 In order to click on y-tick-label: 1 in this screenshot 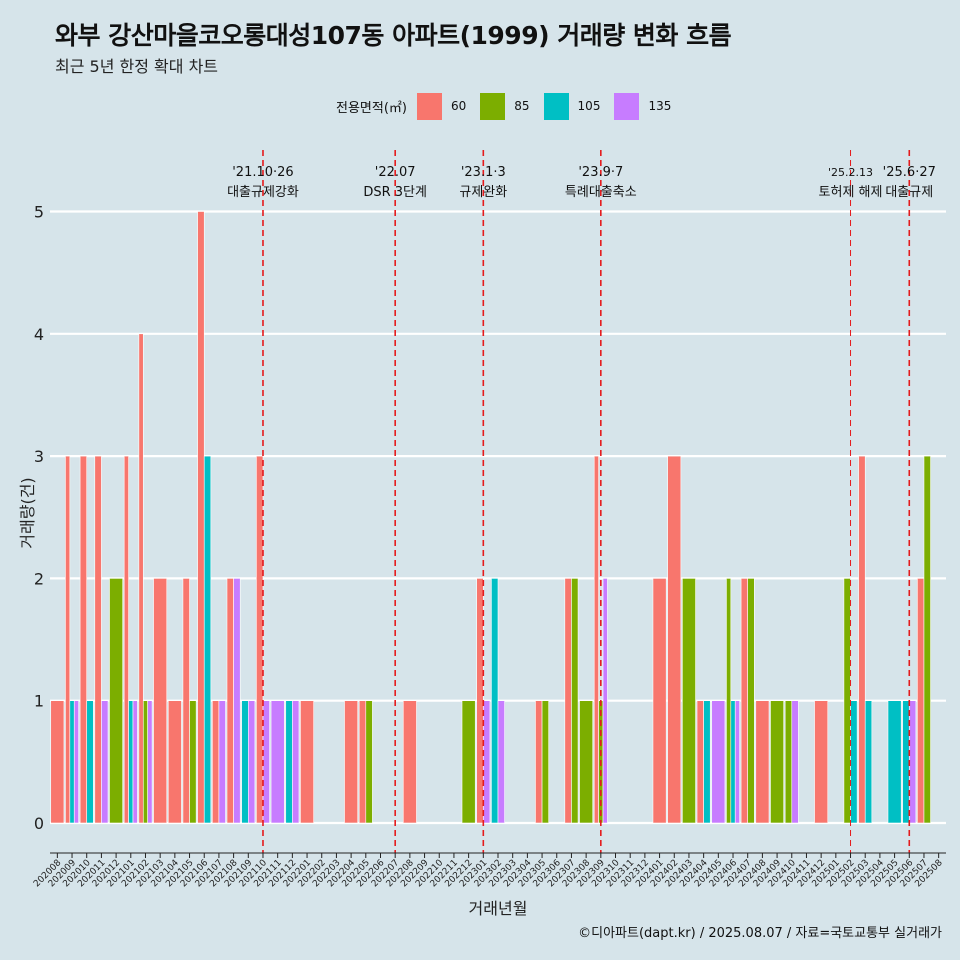, I will do `click(39, 701)`.